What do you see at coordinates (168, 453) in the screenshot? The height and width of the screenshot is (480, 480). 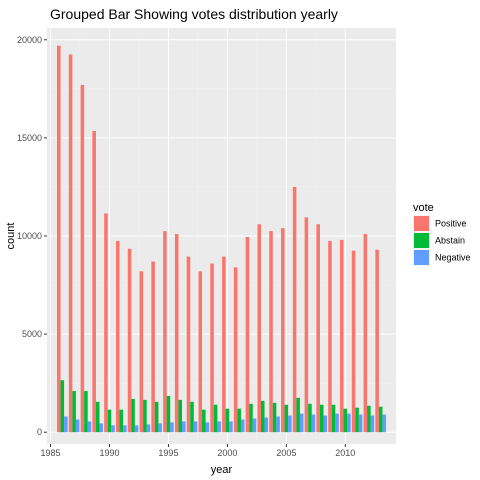 I see `x-tick-label: 1995` at bounding box center [168, 453].